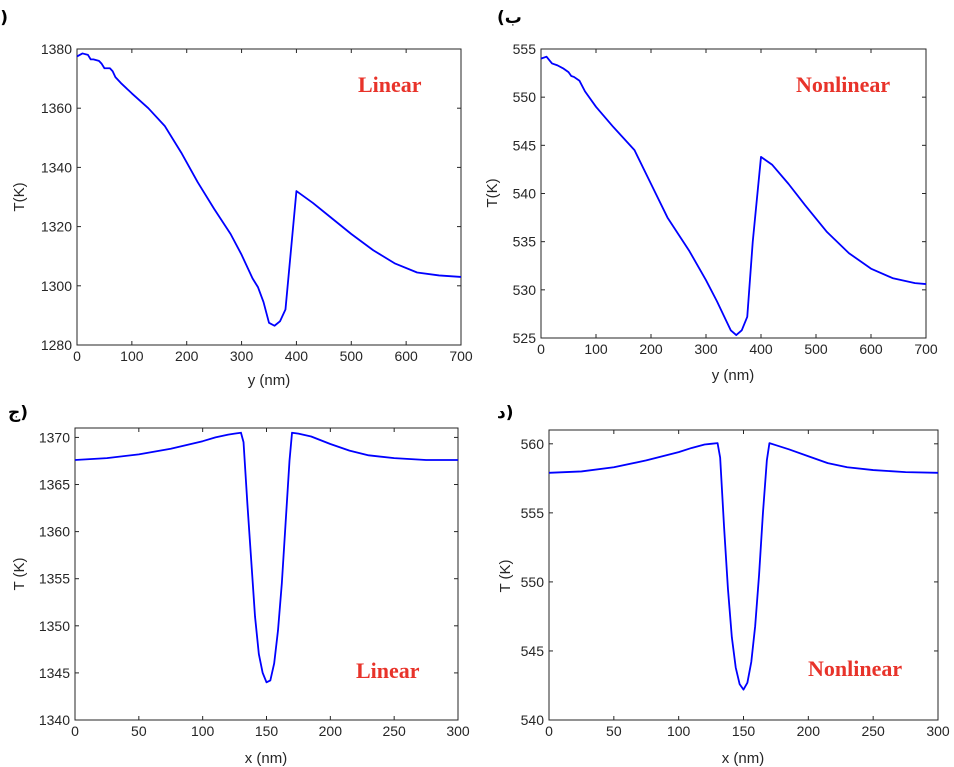  Describe the element at coordinates (56, 49) in the screenshot. I see `y-tick-label: 1380` at that location.